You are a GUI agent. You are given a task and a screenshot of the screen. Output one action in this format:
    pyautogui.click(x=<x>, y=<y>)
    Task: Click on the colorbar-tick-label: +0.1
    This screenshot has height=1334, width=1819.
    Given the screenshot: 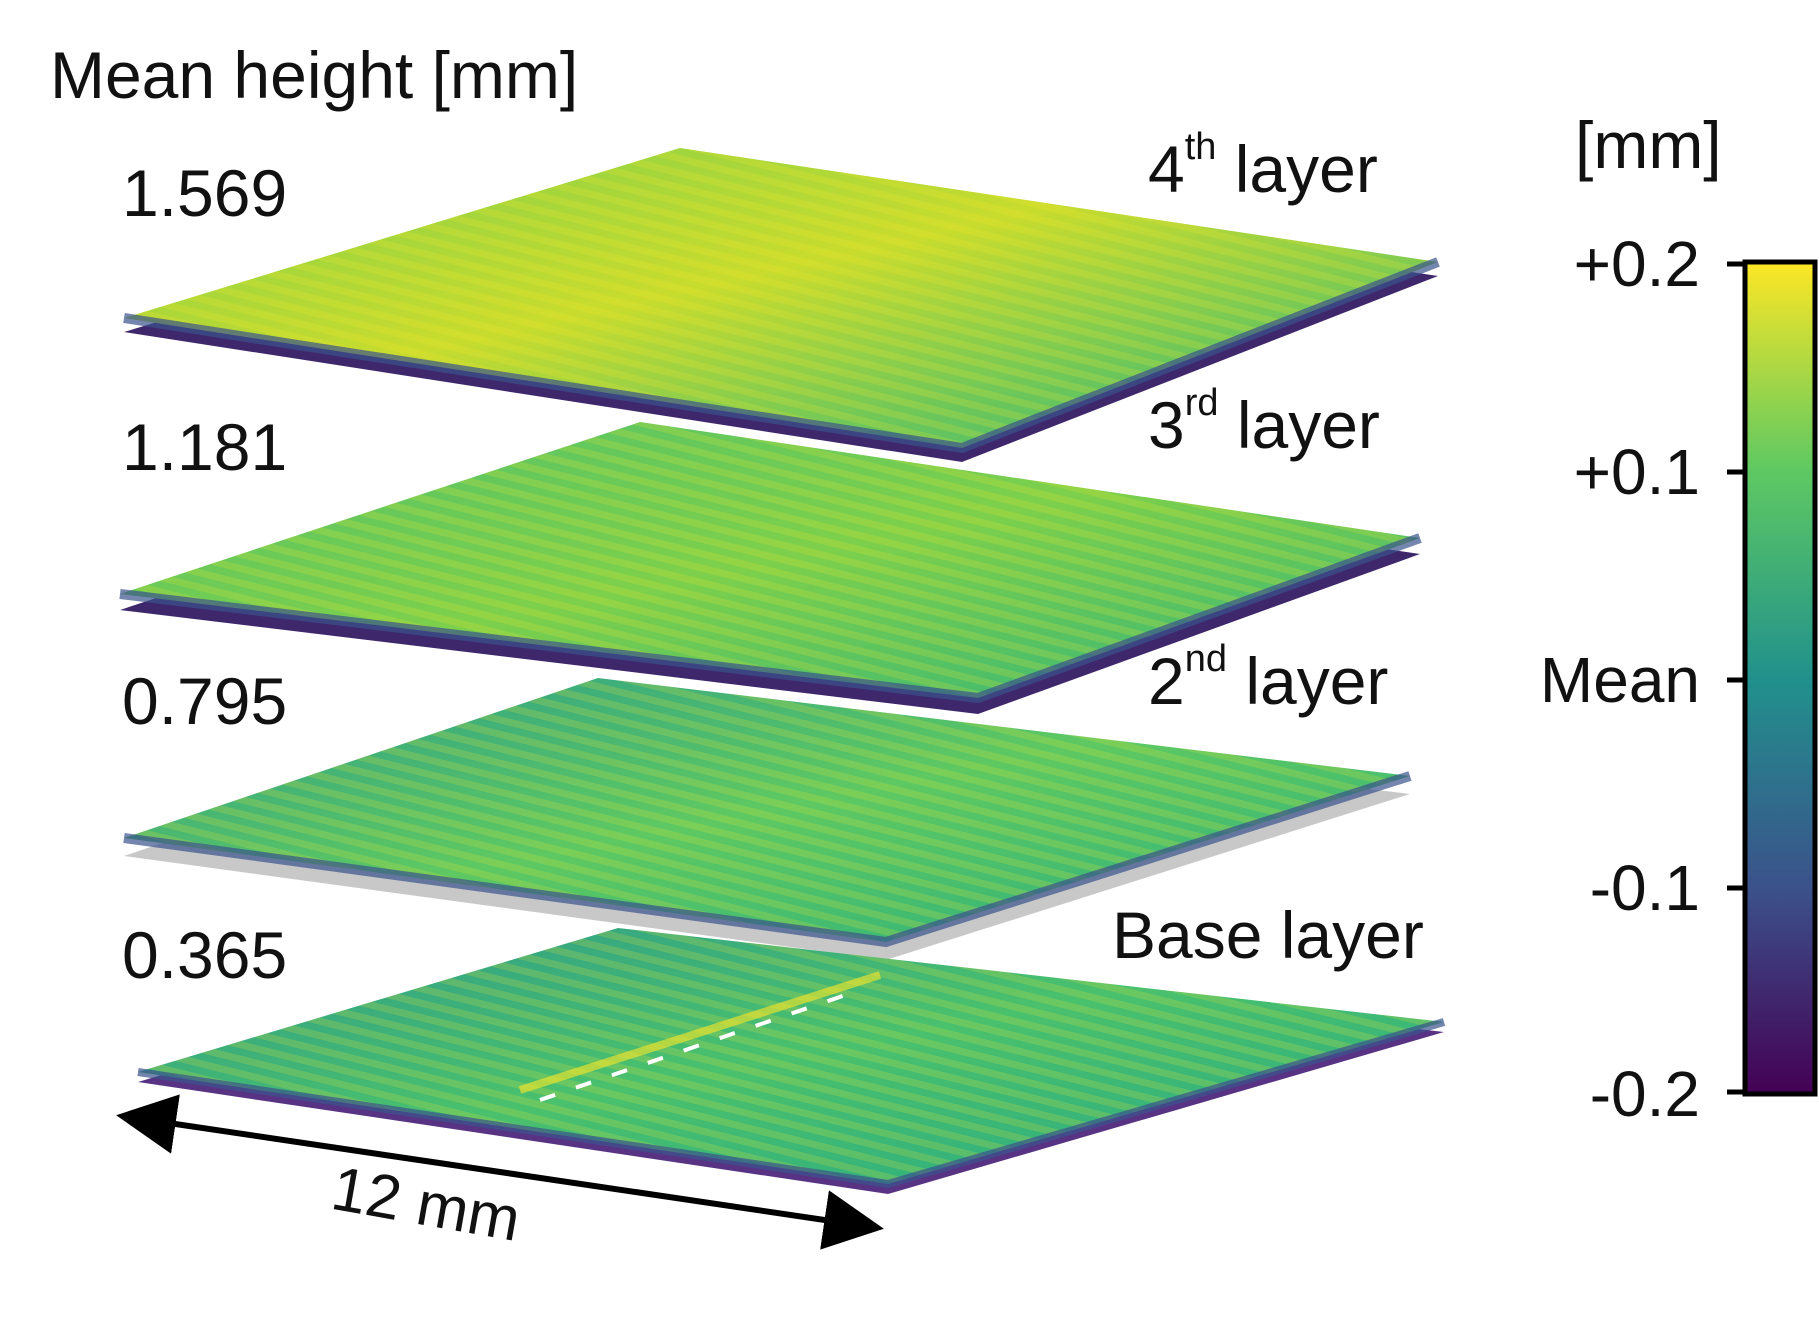 What is the action you would take?
    pyautogui.click(x=1636, y=472)
    